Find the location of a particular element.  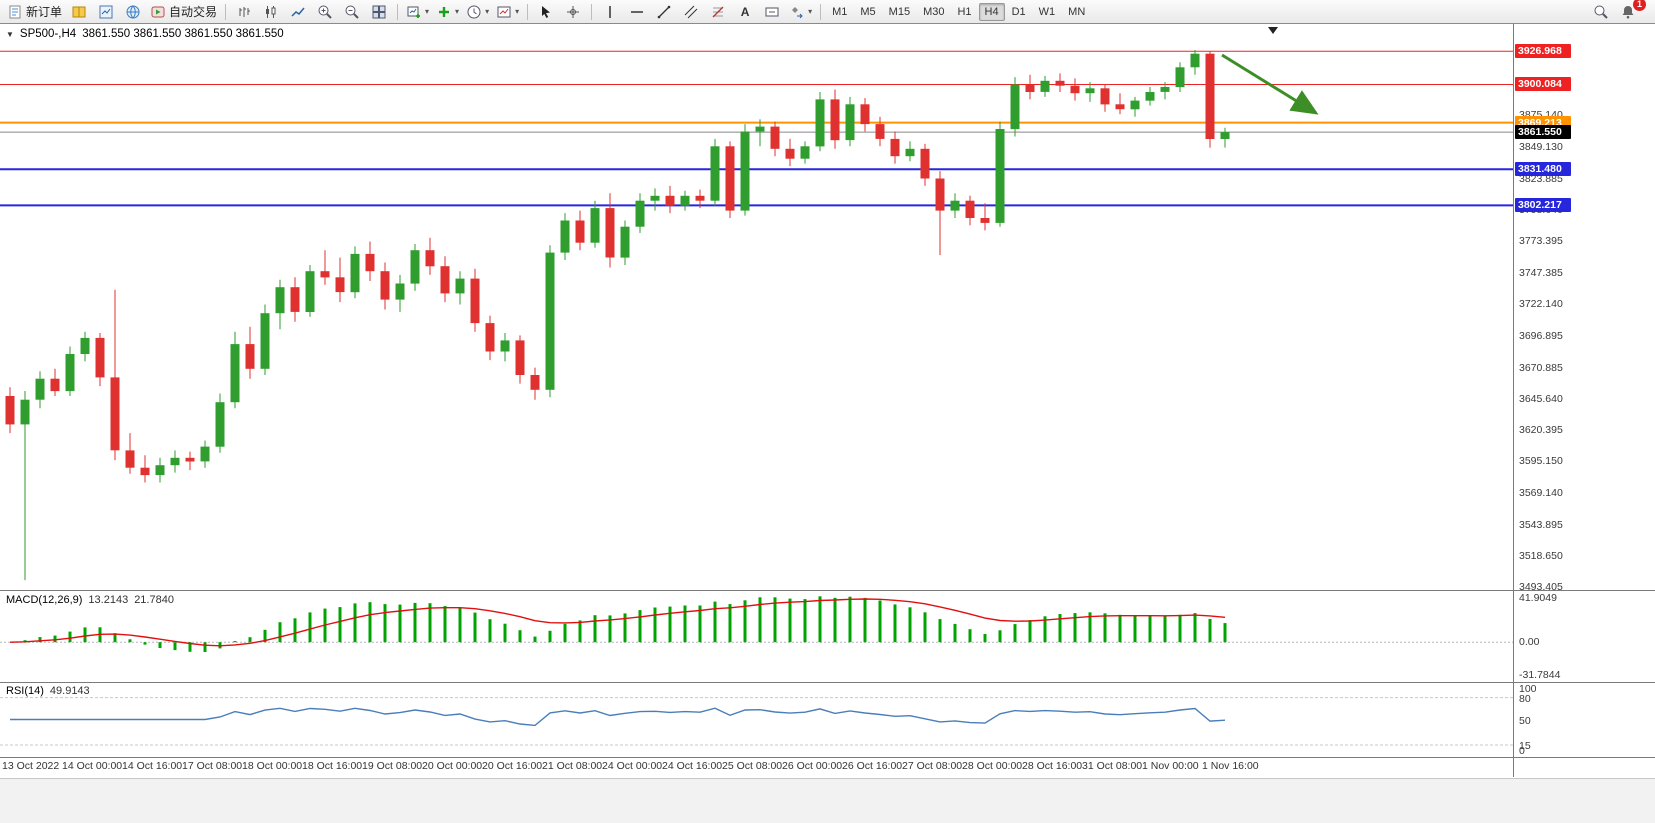

autotrading-play-icon is located at coordinates (158, 11).